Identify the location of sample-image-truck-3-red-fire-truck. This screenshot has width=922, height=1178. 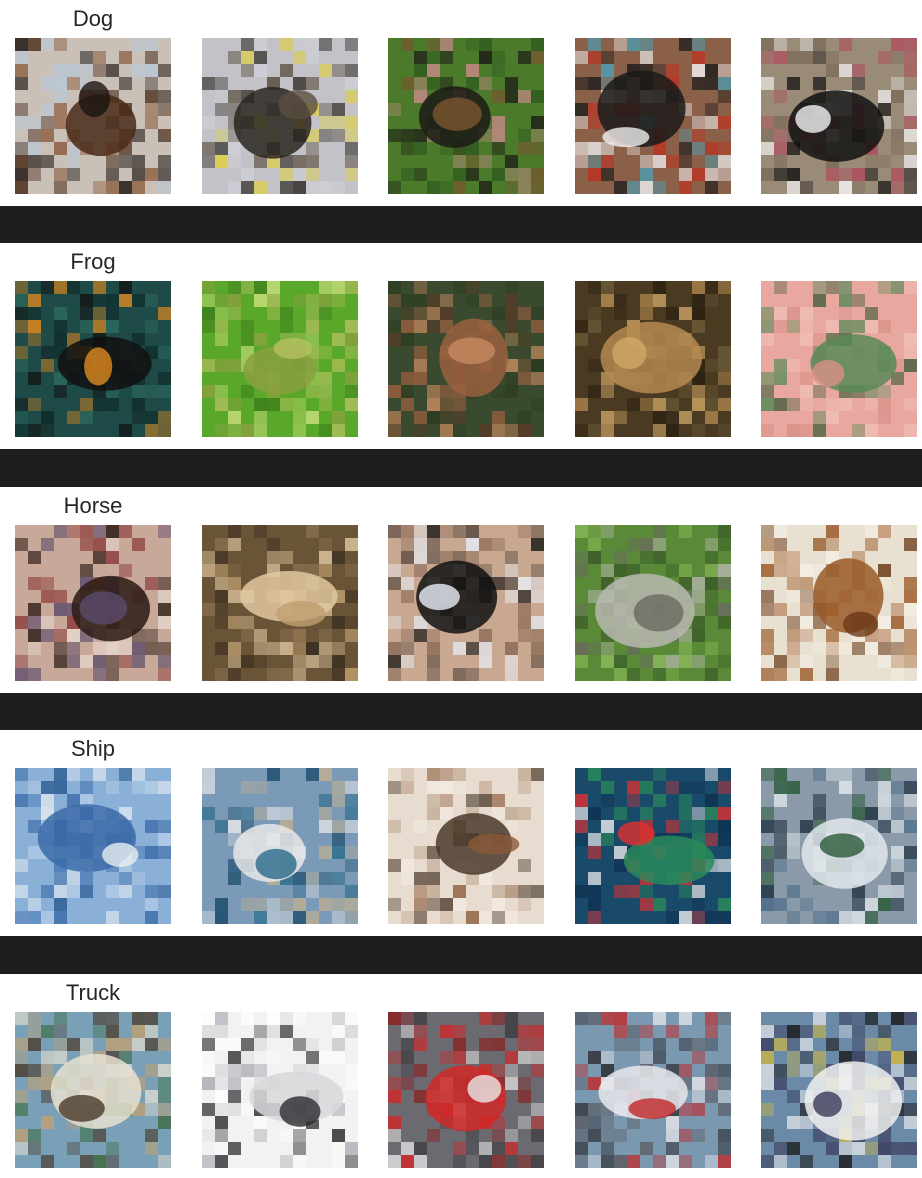
(466, 1090).